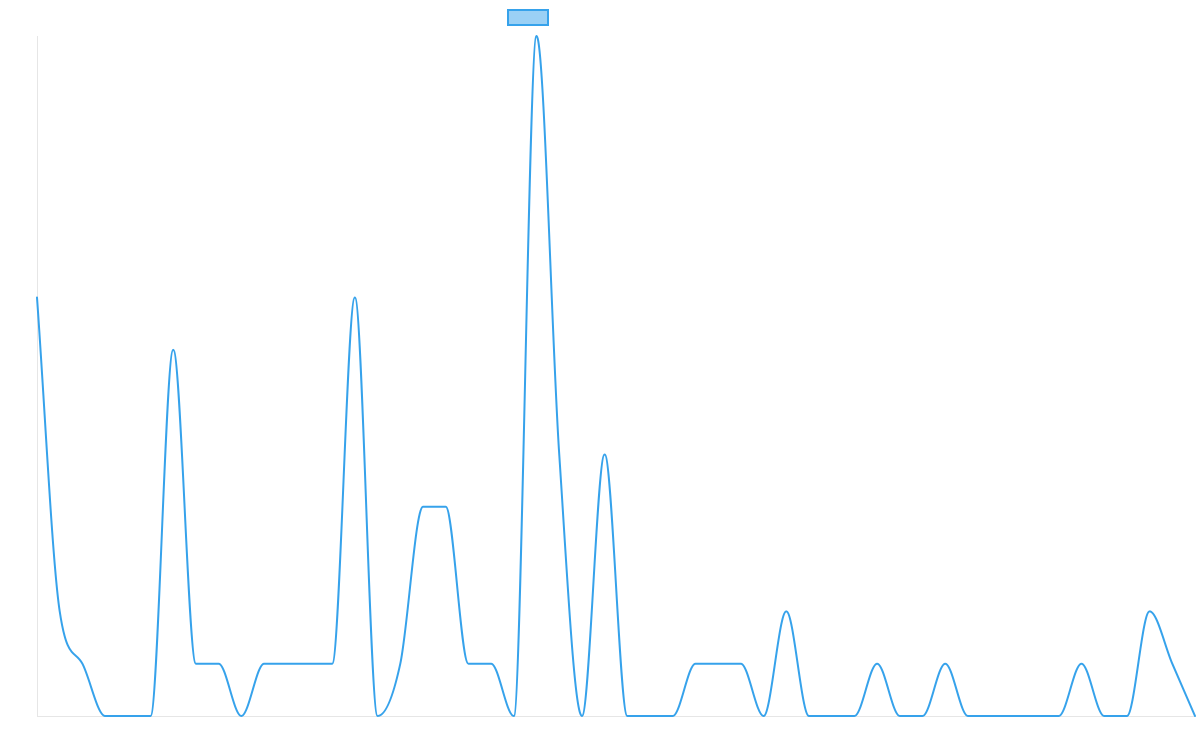 The image size is (1200, 750). I want to click on legend-swatch, so click(528, 17).